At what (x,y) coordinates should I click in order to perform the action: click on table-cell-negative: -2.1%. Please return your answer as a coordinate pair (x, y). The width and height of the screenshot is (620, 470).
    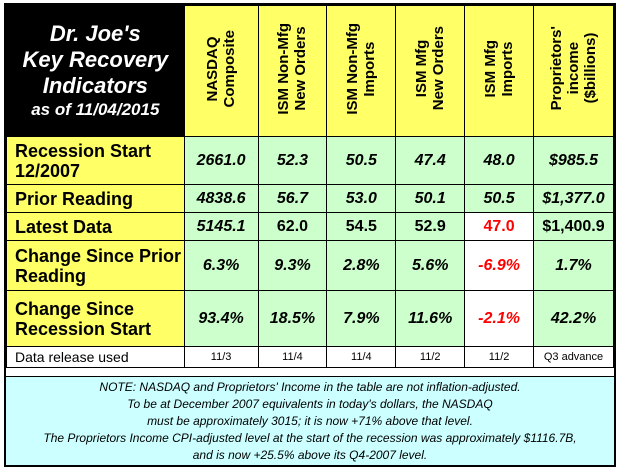
    Looking at the image, I should click on (499, 318).